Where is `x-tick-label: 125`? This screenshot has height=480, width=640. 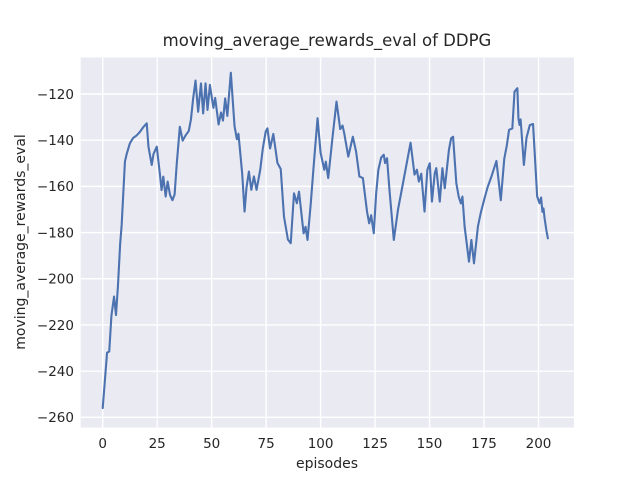 x-tick-label: 125 is located at coordinates (375, 444).